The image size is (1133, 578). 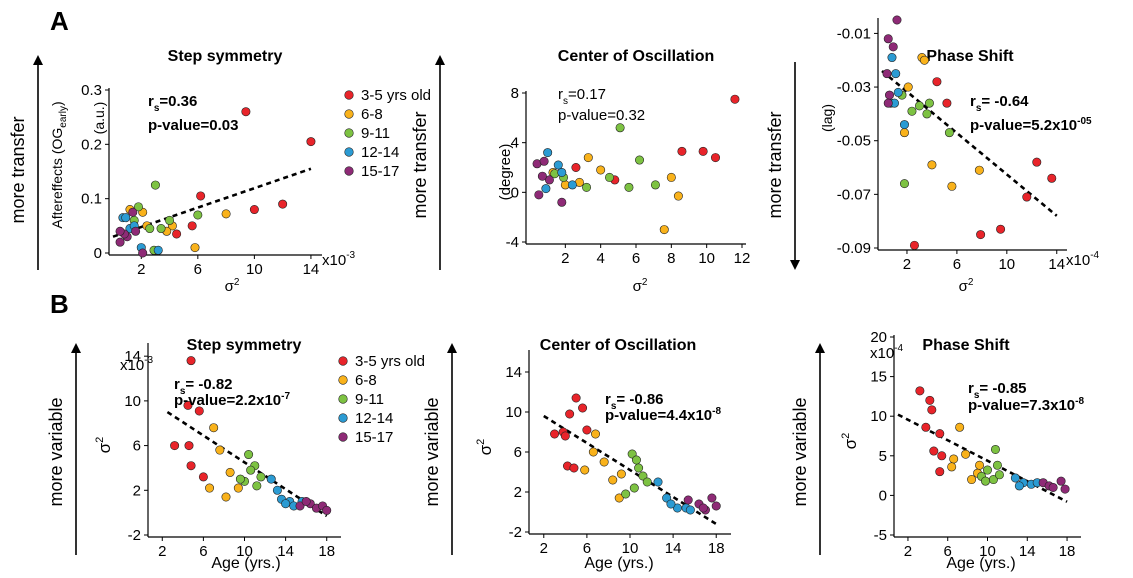 What do you see at coordinates (99, 118) in the screenshot?
I see `ylabel-a1-unit: (a.u.)` at bounding box center [99, 118].